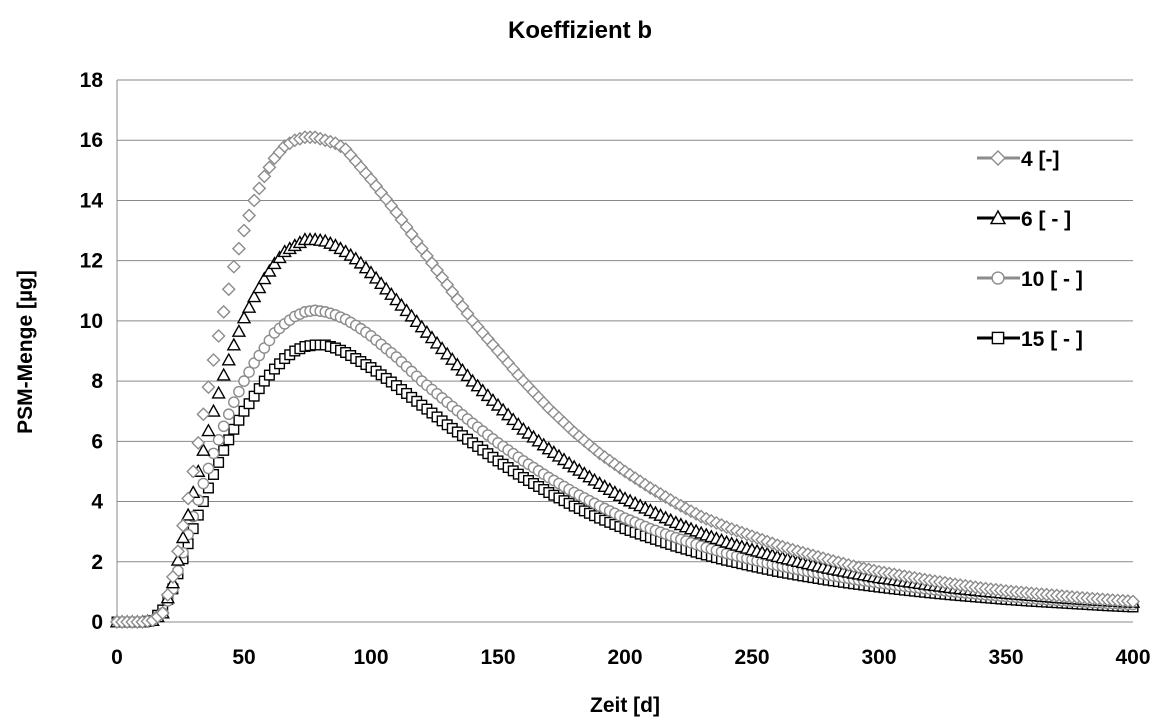  I want to click on y-tick-label: 10, so click(91, 321).